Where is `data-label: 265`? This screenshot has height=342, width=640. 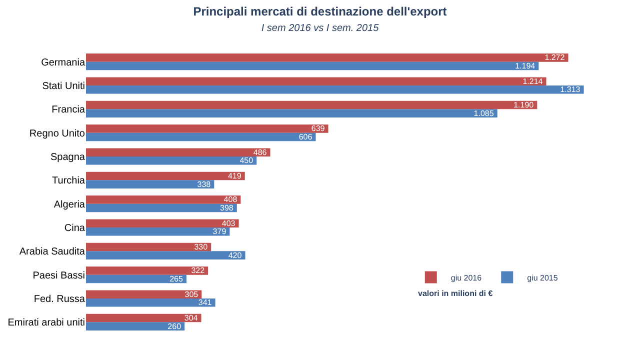 data-label: 265 is located at coordinates (177, 279).